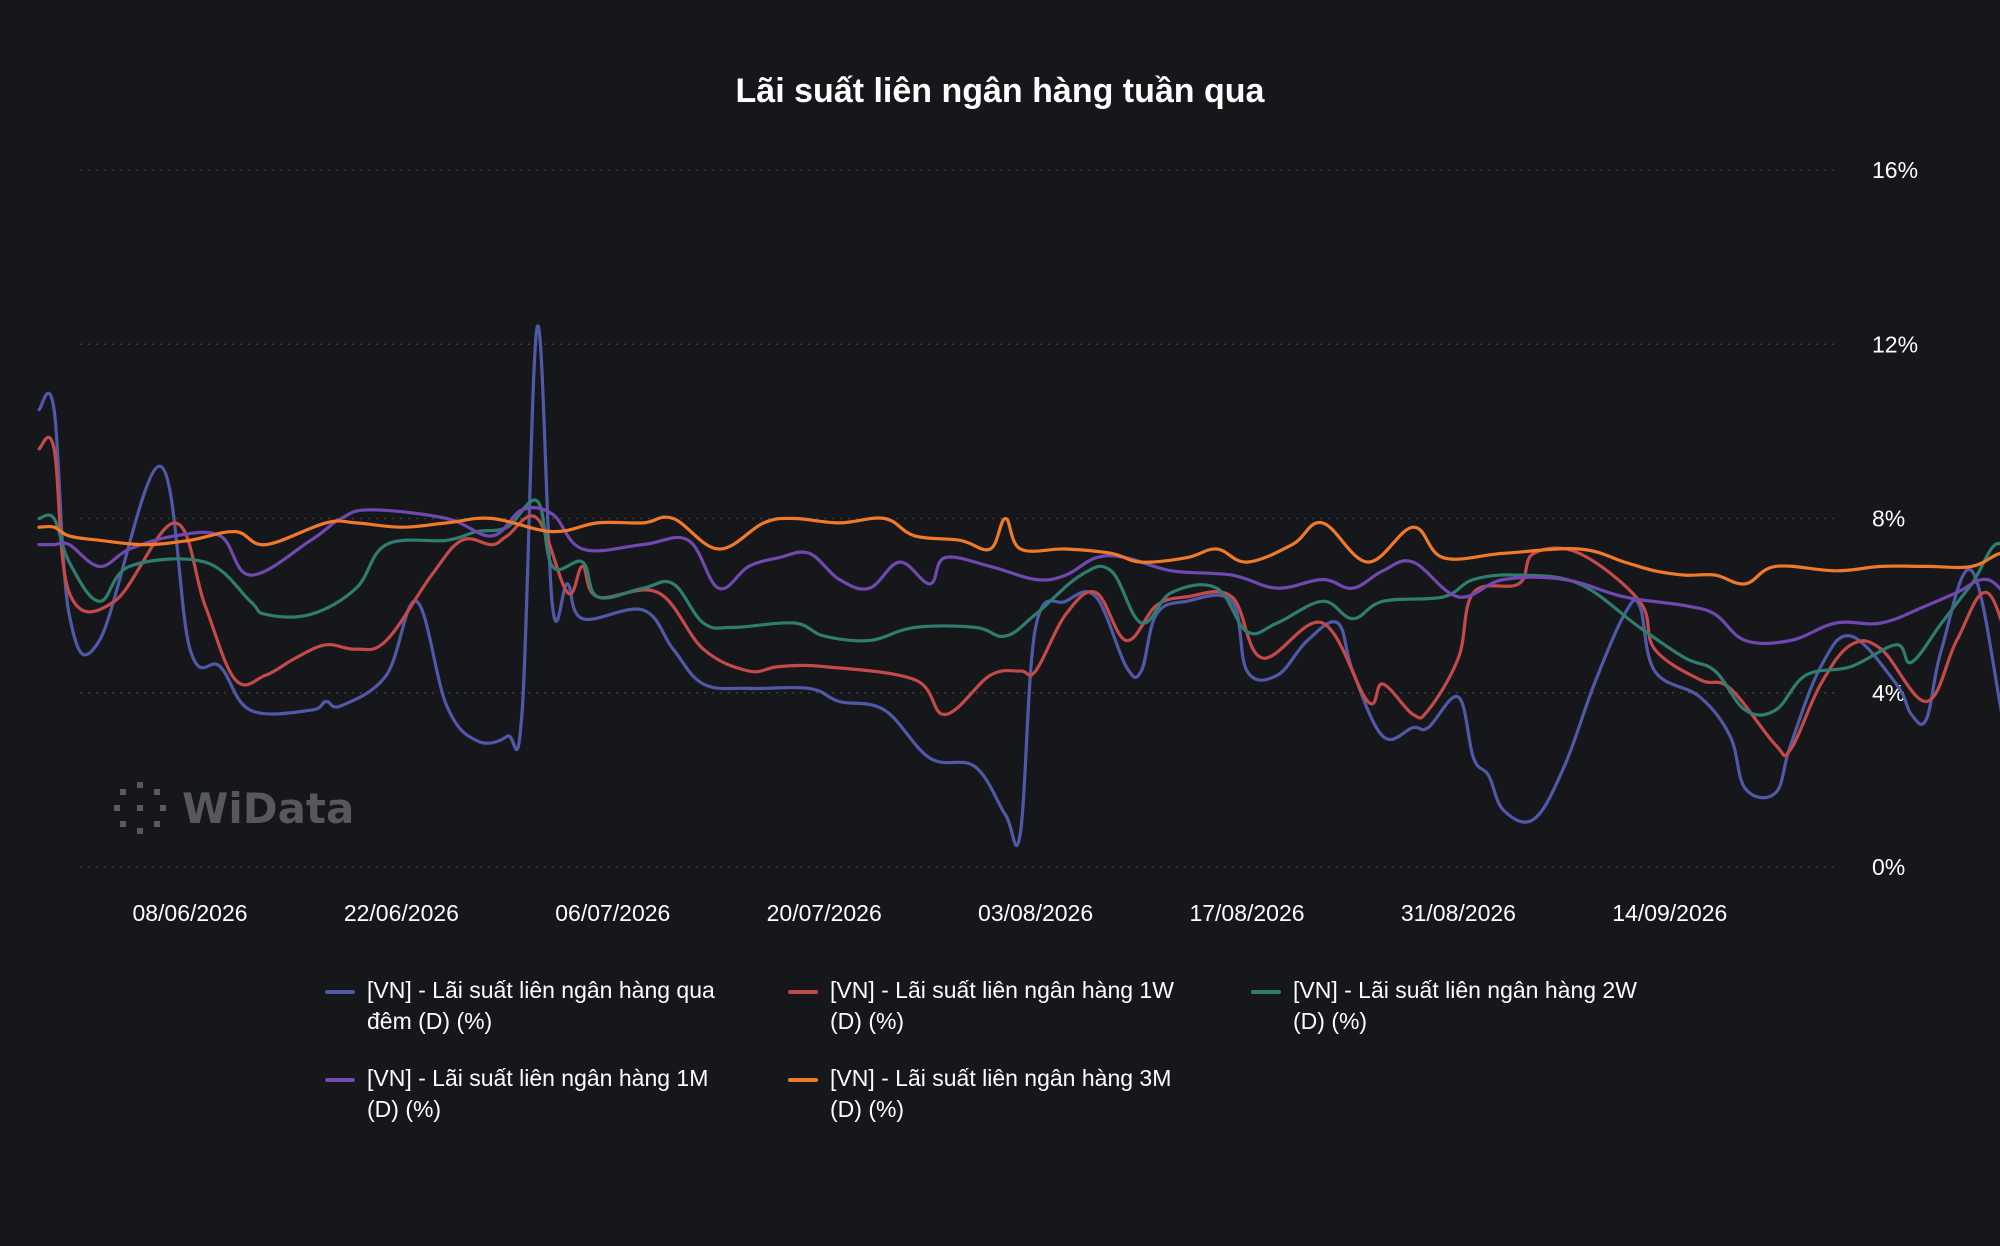 The image size is (2000, 1246). Describe the element at coordinates (1669, 913) in the screenshot. I see `x-tick-label: 14/09/2026` at that location.